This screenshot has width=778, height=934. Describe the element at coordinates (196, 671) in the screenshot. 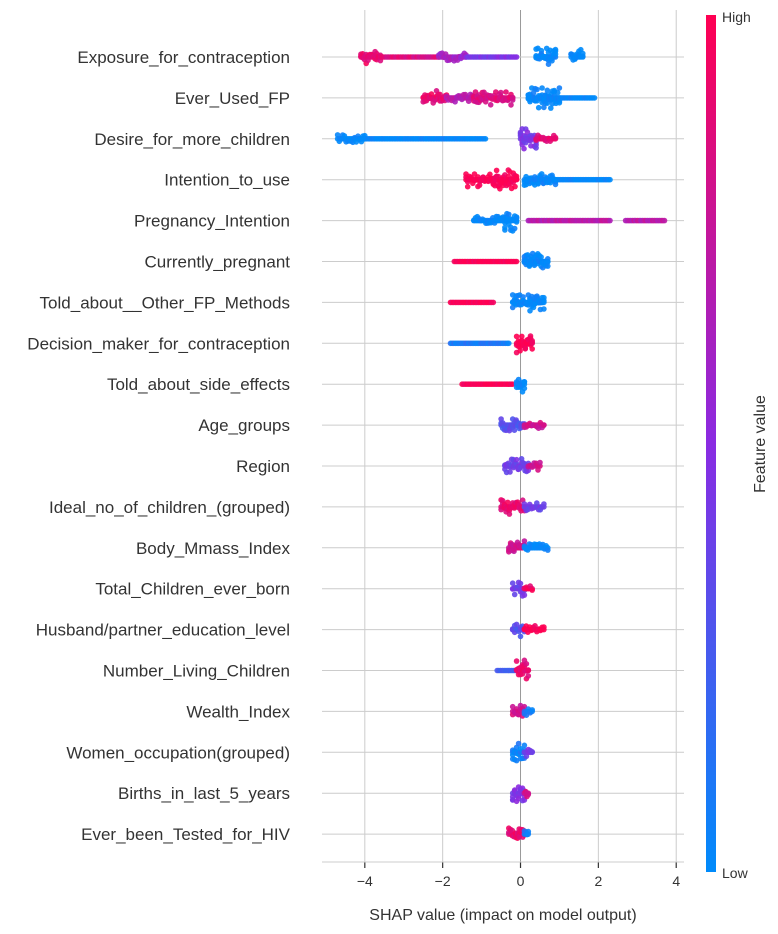

I see `feature-label: Number_Living_Children` at that location.